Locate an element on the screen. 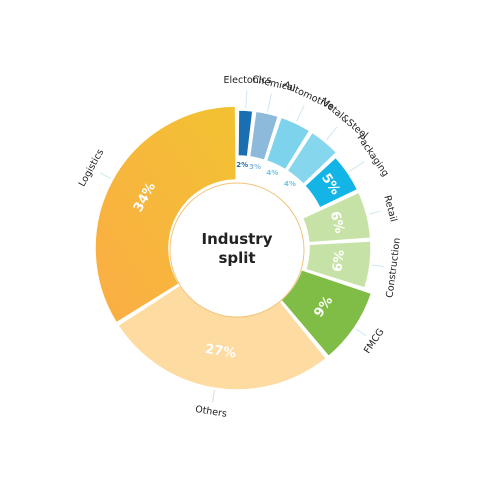 The height and width of the screenshot is (480, 480). category-label-logistics: Logistics is located at coordinates (91, 167).